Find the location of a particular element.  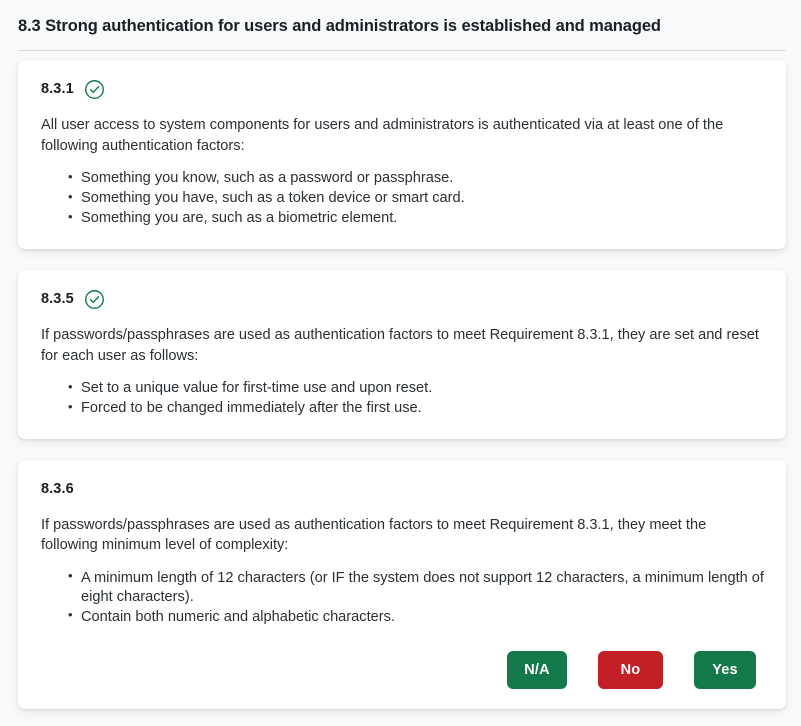

requirement-id: 8.3.6 is located at coordinates (57, 488).